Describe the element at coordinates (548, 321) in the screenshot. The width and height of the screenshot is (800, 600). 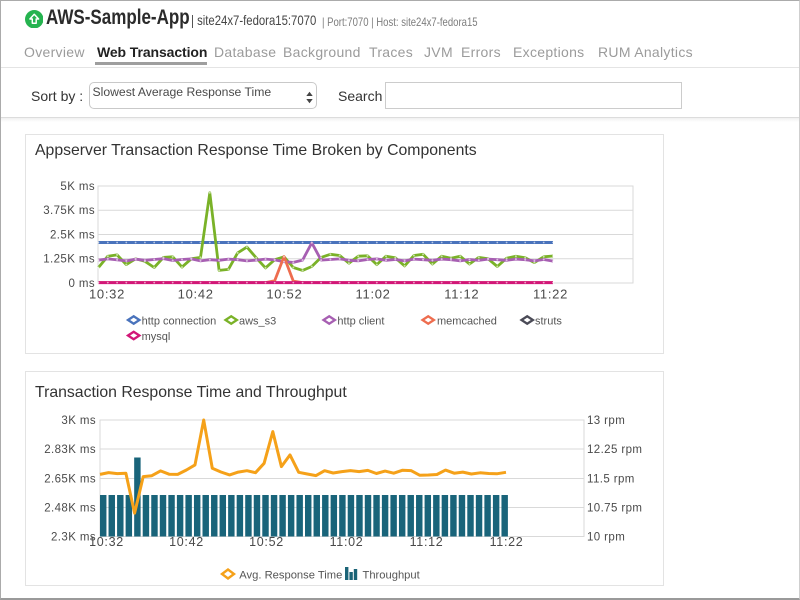
I see `svg-text: struts` at that location.